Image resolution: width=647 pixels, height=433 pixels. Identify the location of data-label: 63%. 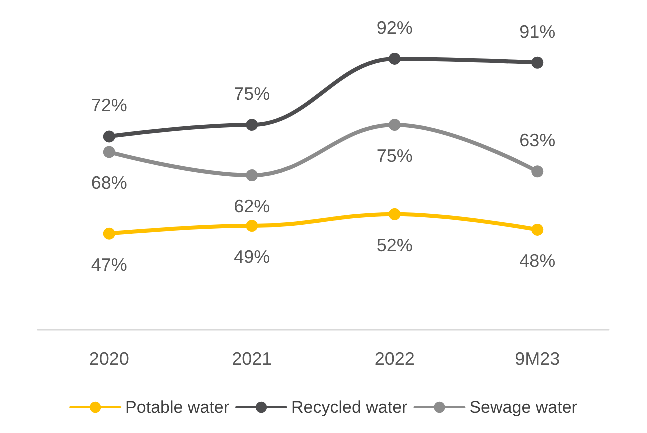
(538, 140).